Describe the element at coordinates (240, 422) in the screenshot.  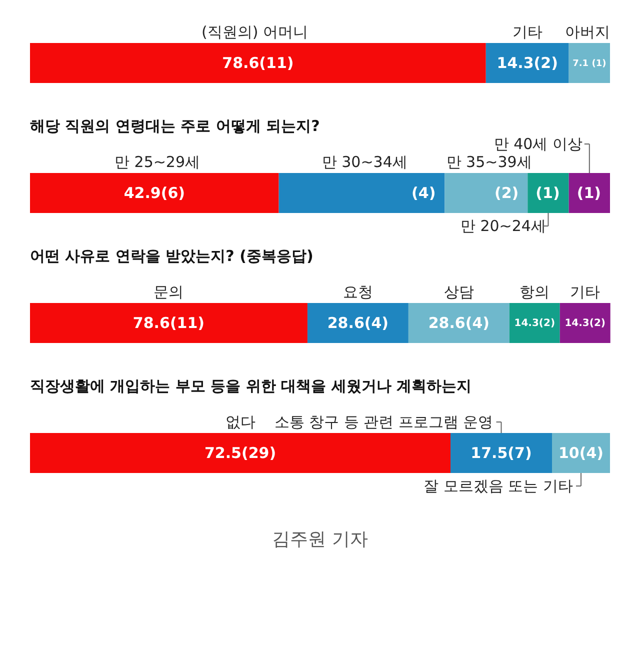
I see `series-label: 없다` at that location.